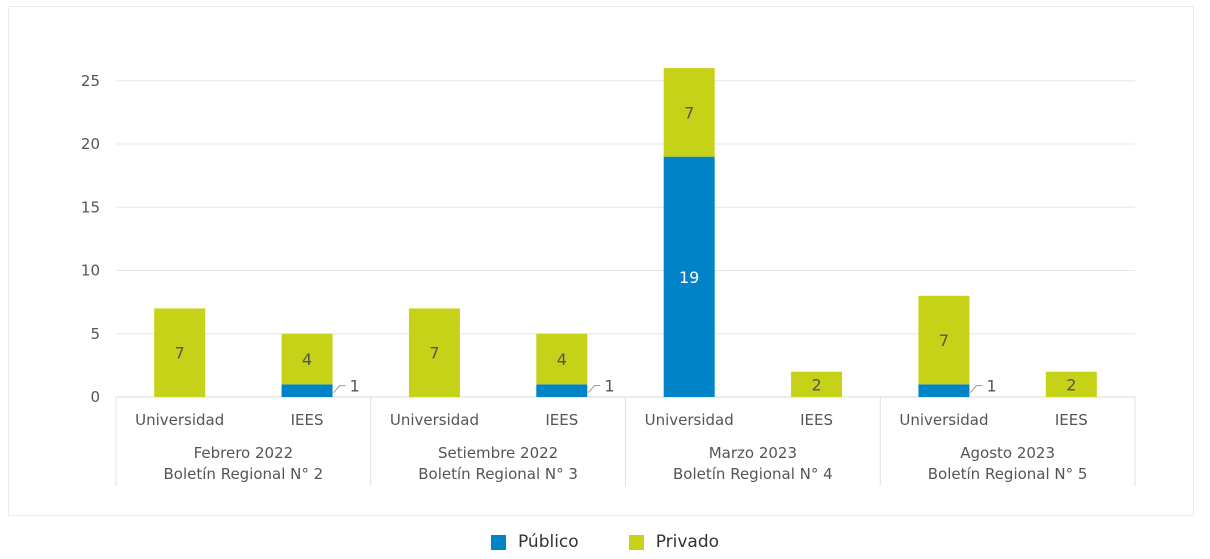 The image size is (1210, 559). Describe the element at coordinates (90, 81) in the screenshot. I see `y-tick-label-5: 25` at that location.